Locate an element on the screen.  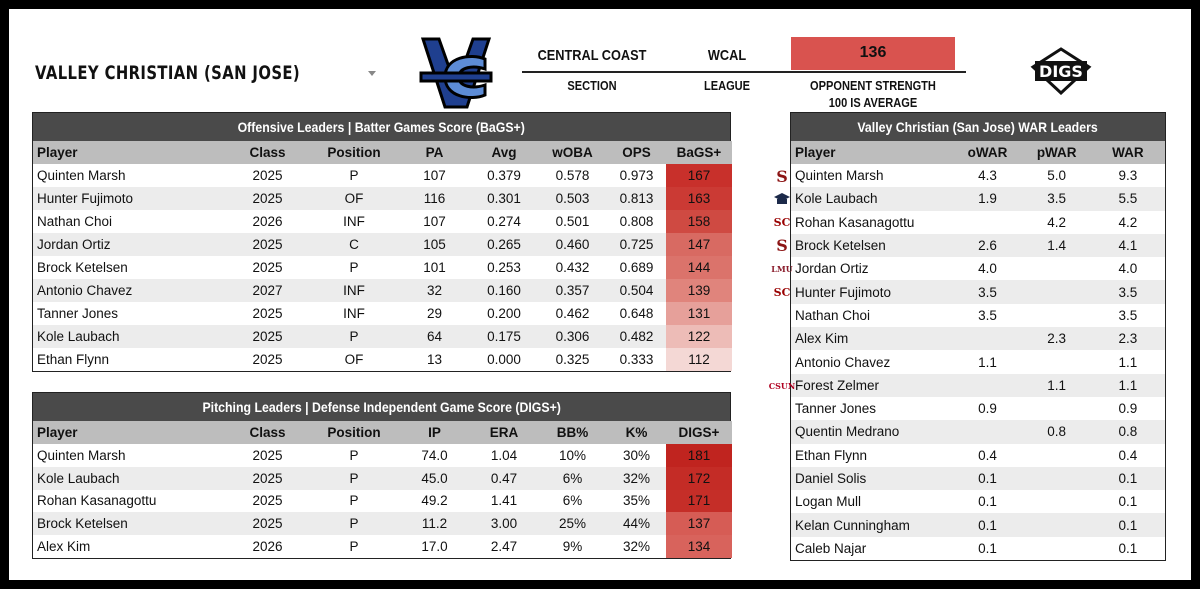
cell-woba: 0.432 is located at coordinates (572, 267).